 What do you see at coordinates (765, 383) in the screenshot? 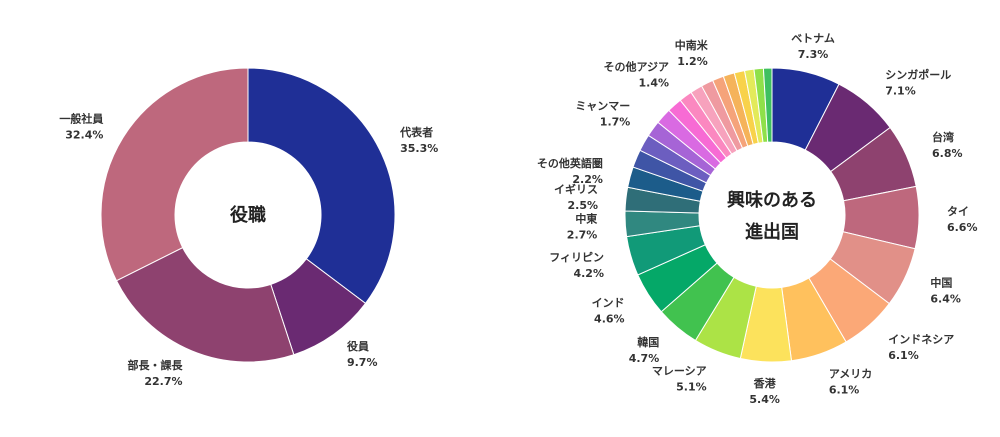
I see `slice-label-name: 香港` at bounding box center [765, 383].